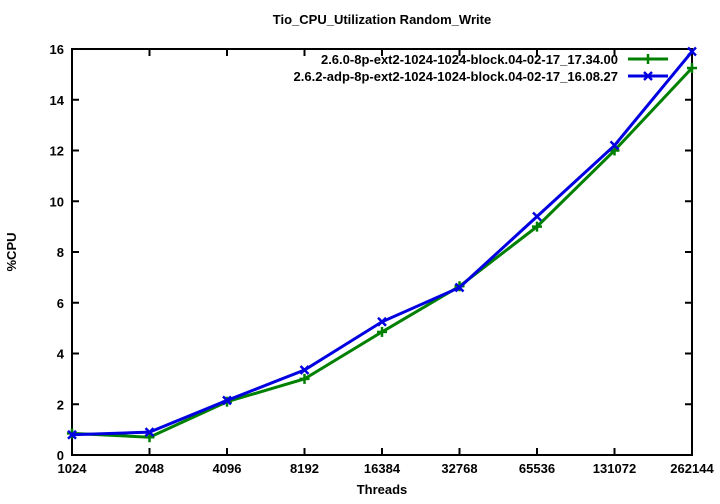  Describe the element at coordinates (382, 468) in the screenshot. I see `x-tick-label: 16384` at that location.